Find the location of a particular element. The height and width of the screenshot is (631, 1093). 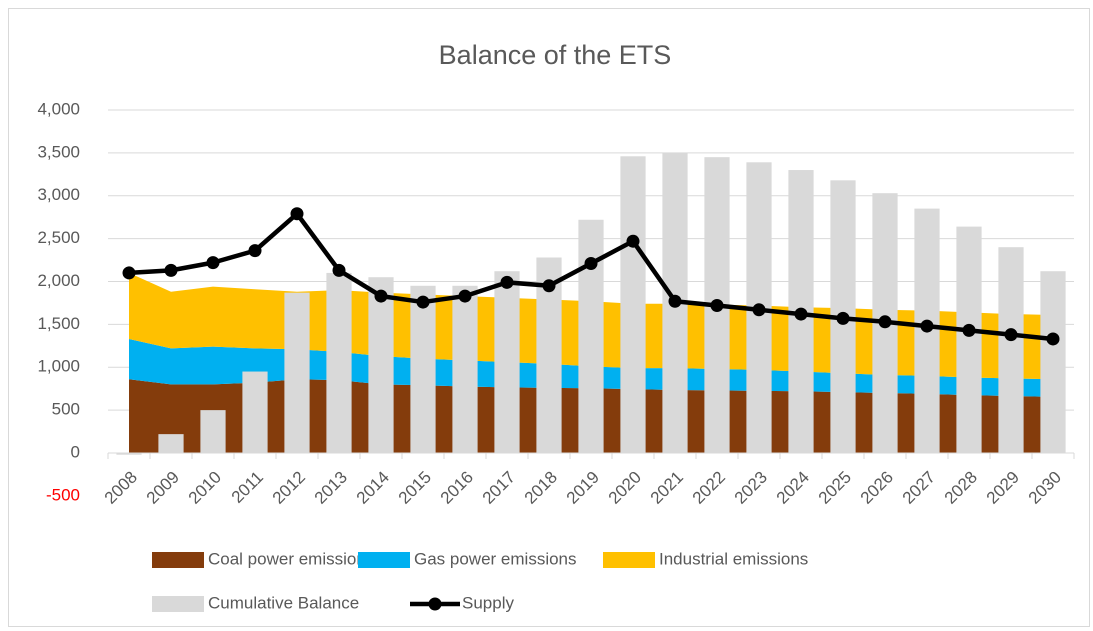

legend-label: Industrial emissions is located at coordinates (733, 558).